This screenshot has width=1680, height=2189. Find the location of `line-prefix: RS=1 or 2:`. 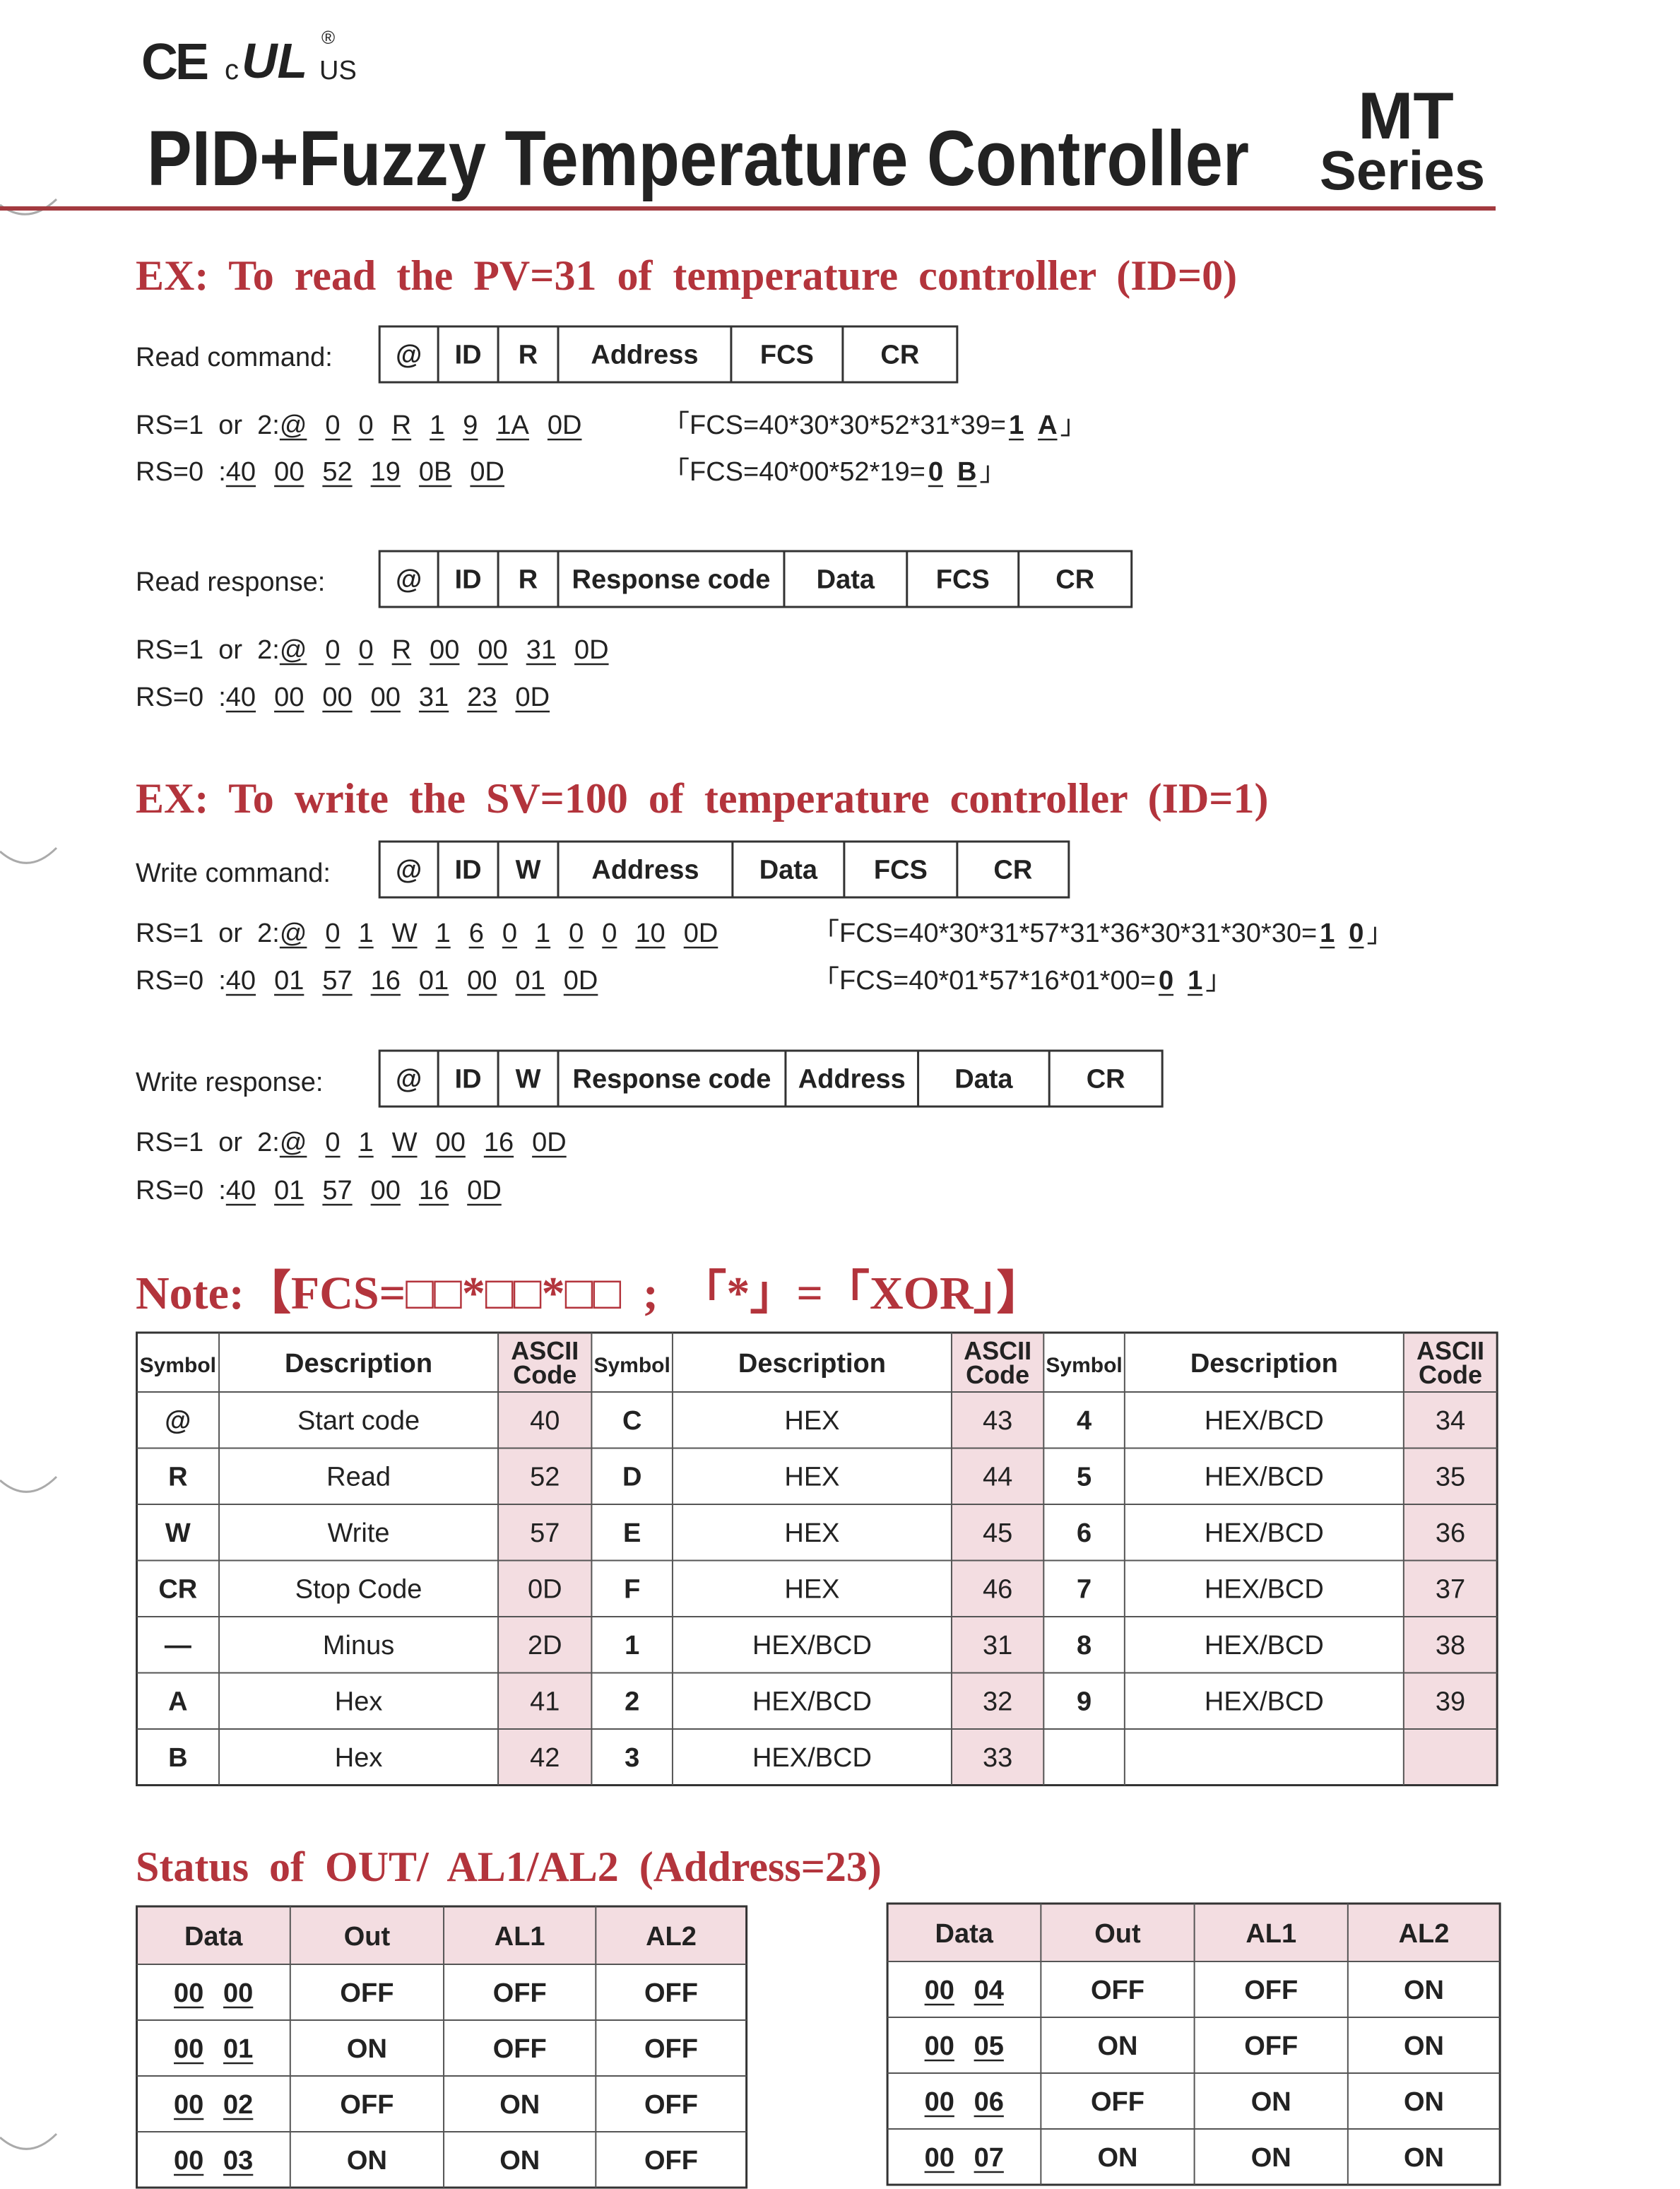

line-prefix: RS=1 or 2: is located at coordinates (208, 650).